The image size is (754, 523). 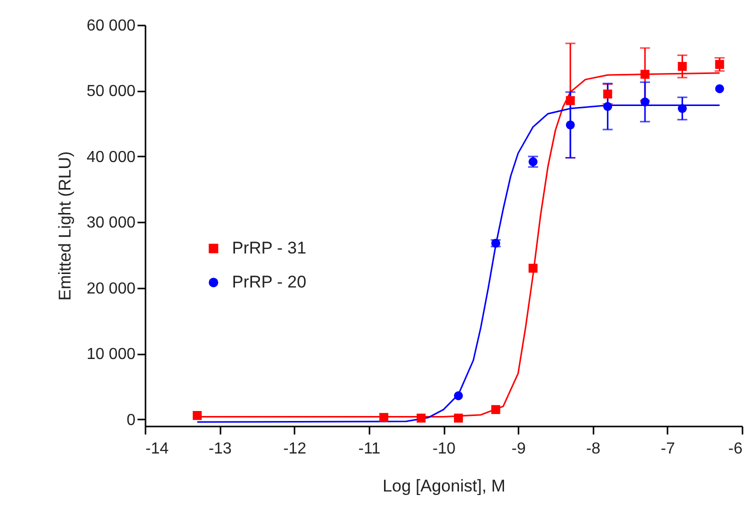 I want to click on y-tick-label: 60 000, so click(x=111, y=26).